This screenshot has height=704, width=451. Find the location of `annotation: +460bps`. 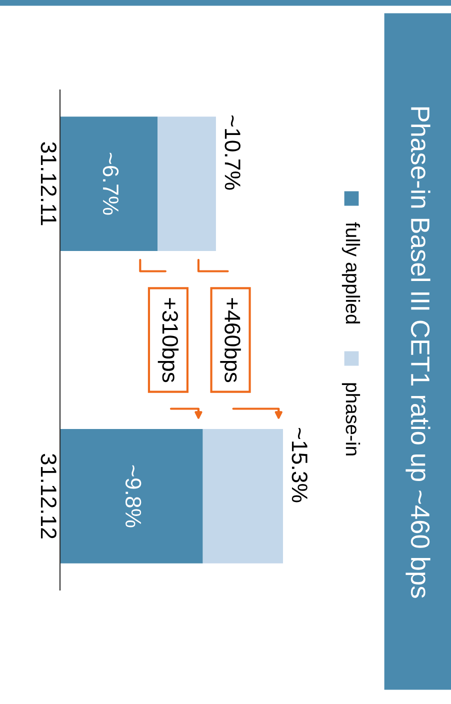

annotation: +460bps is located at coordinates (230, 340).